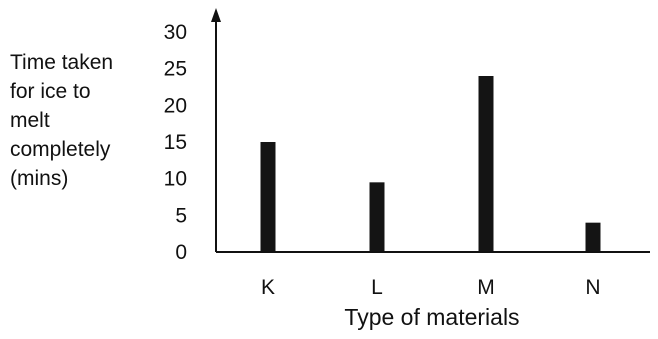 This screenshot has height=339, width=658. I want to click on y-tick-label: 30, so click(175, 32).